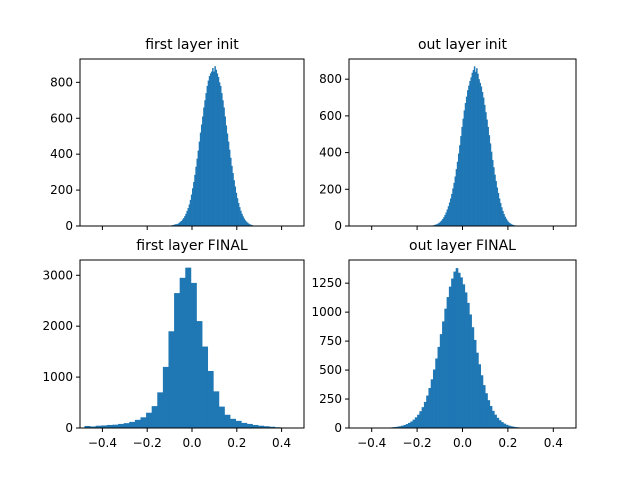  What do you see at coordinates (57, 275) in the screenshot?
I see `y-tick-label: 3000` at bounding box center [57, 275].